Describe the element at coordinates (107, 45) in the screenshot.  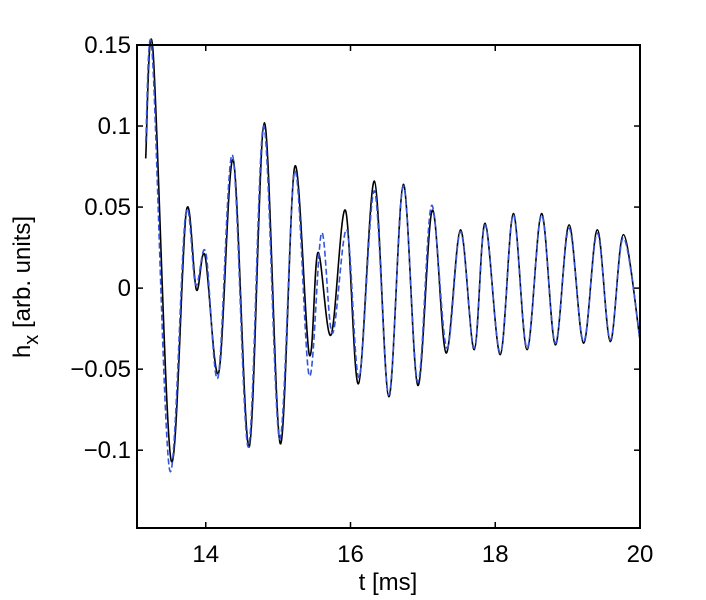
I see `y-tick-label: 0.15` at that location.